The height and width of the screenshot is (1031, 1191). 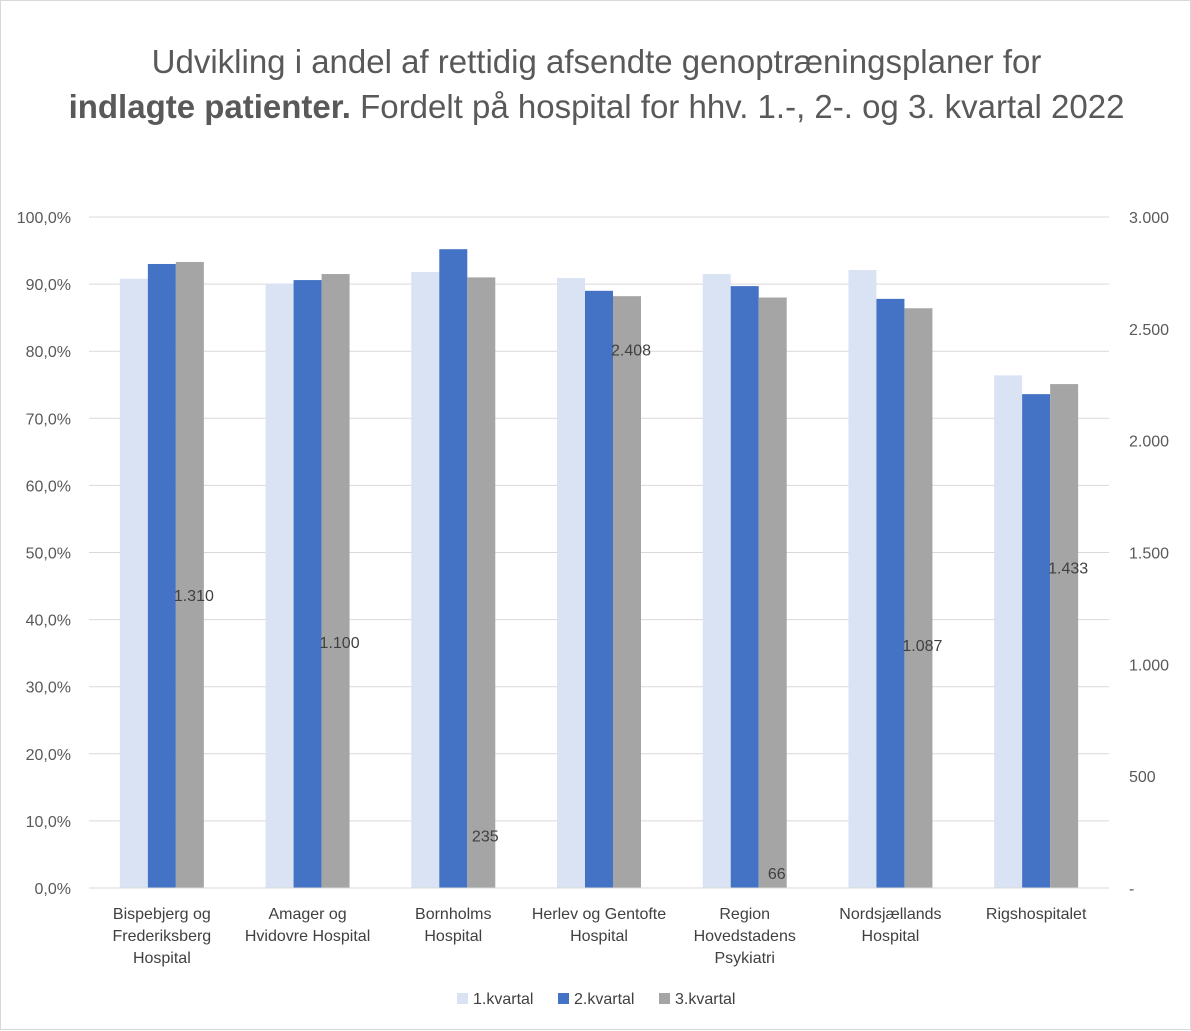 I want to click on data-label: 66, so click(x=777, y=874).